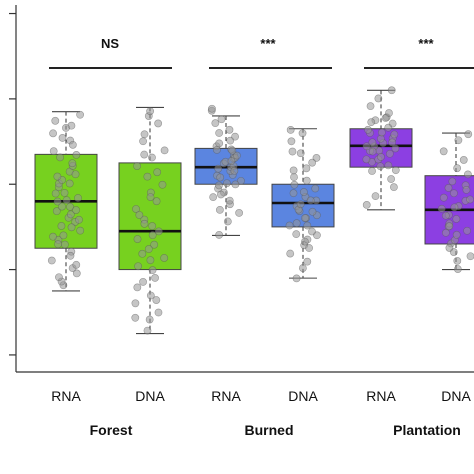  I want to click on significance-layer: NS *** ***, so click(261, 52).